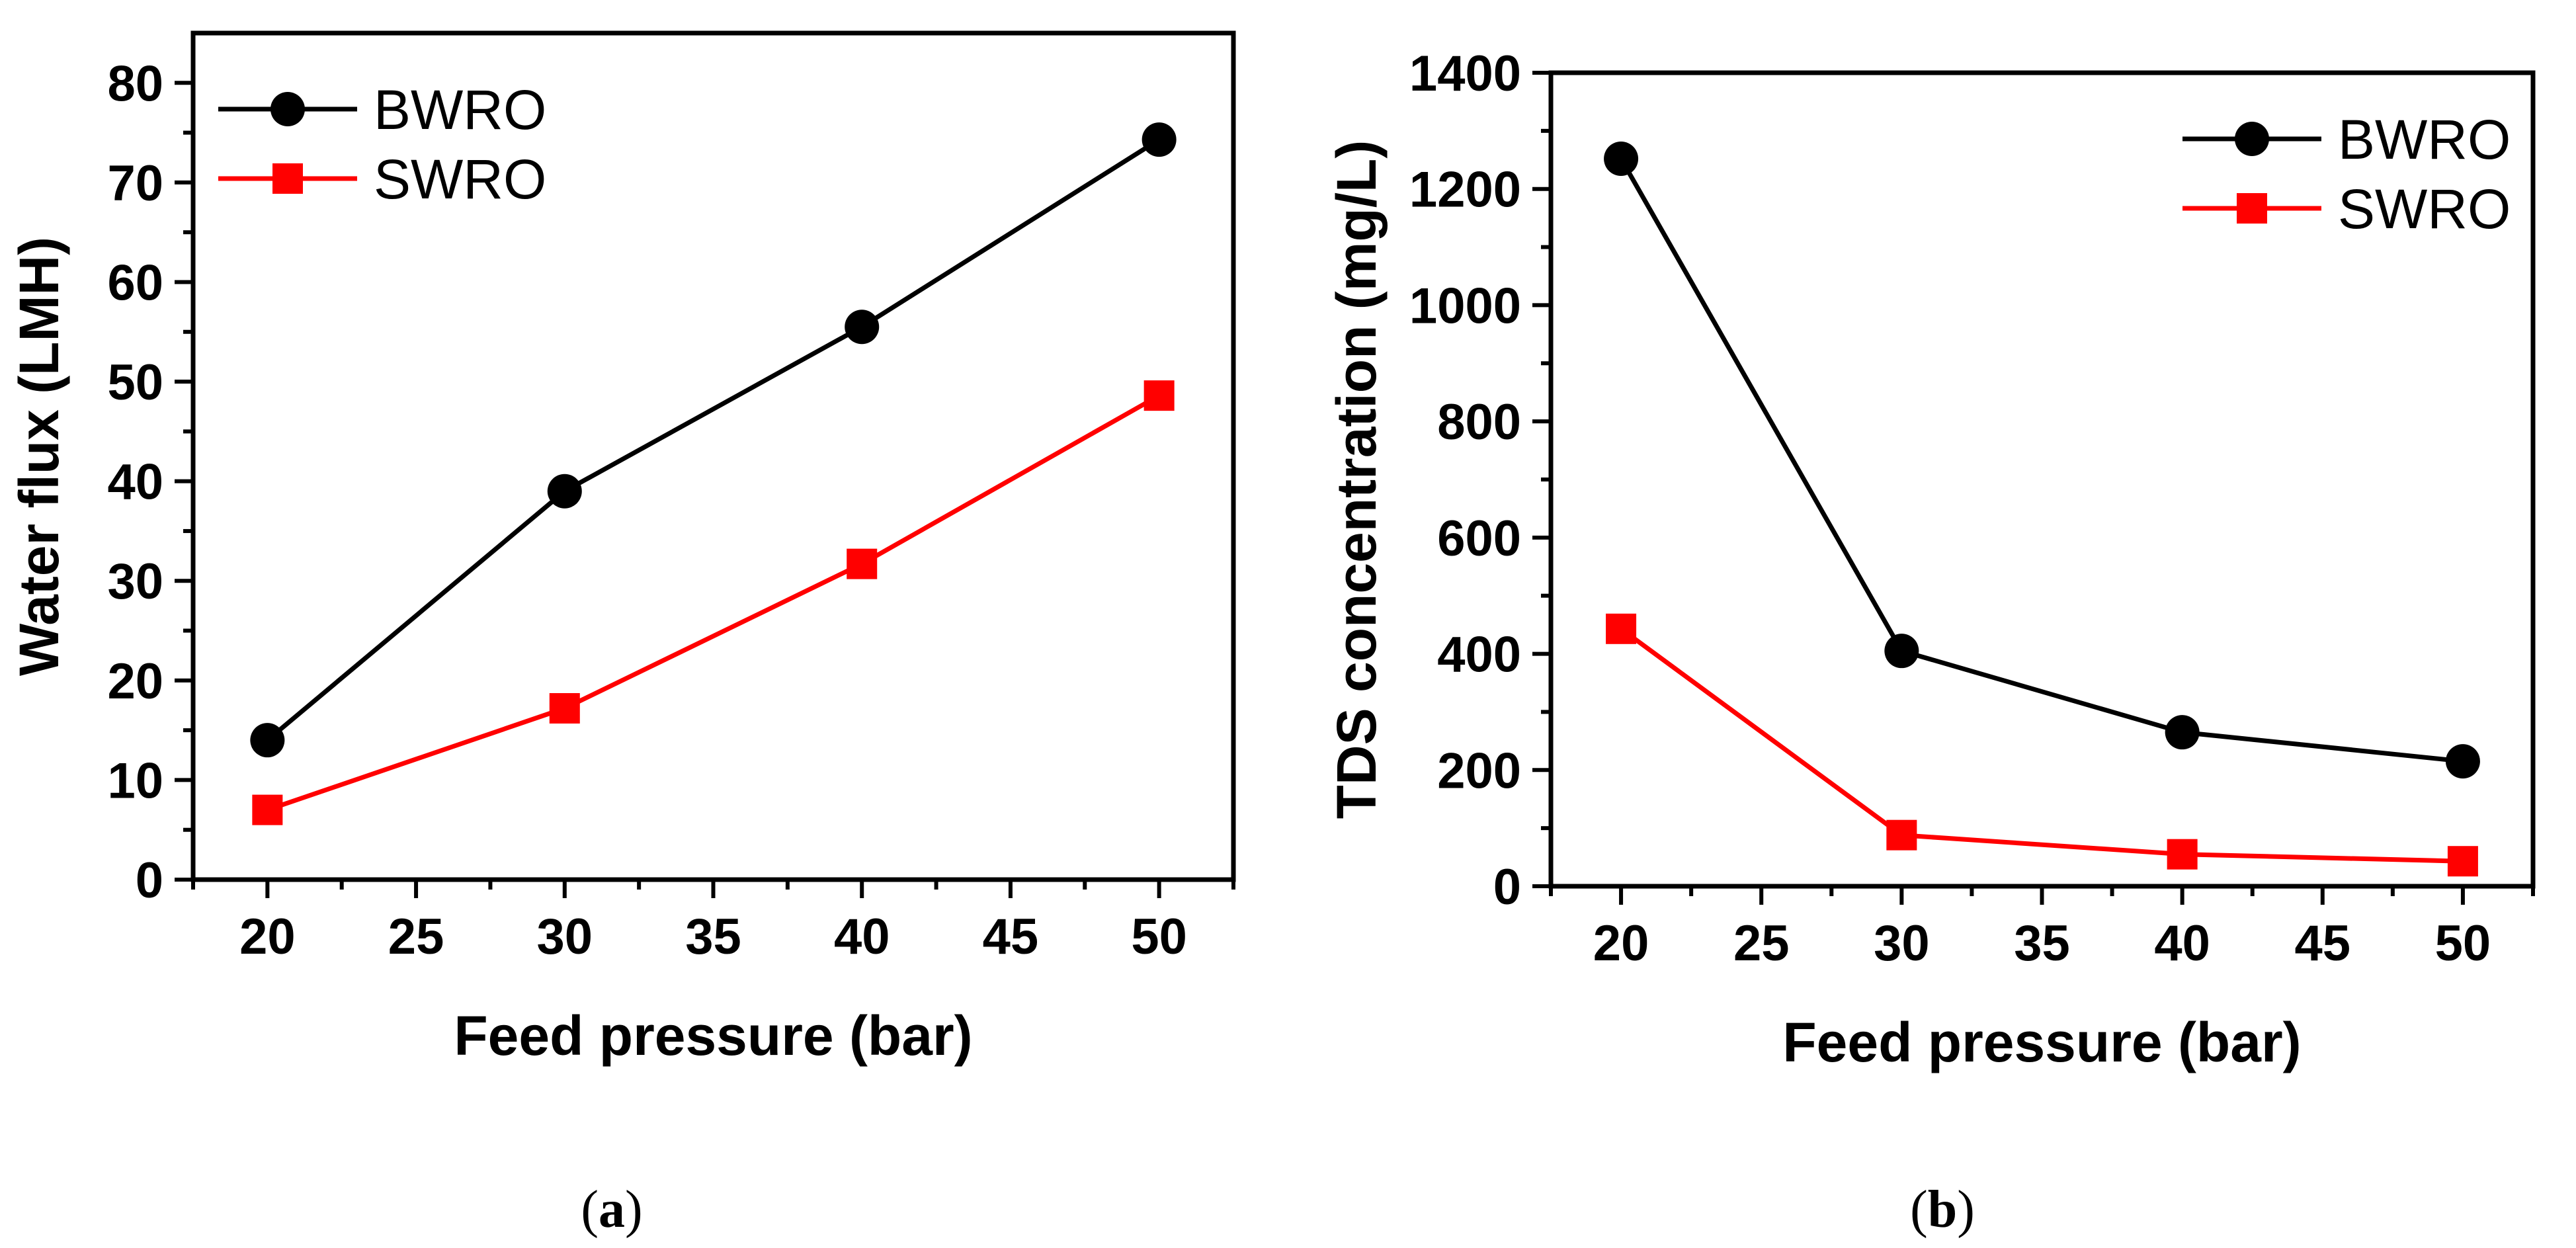  What do you see at coordinates (1465, 74) in the screenshot?
I see `y-tick-label: 1400` at bounding box center [1465, 74].